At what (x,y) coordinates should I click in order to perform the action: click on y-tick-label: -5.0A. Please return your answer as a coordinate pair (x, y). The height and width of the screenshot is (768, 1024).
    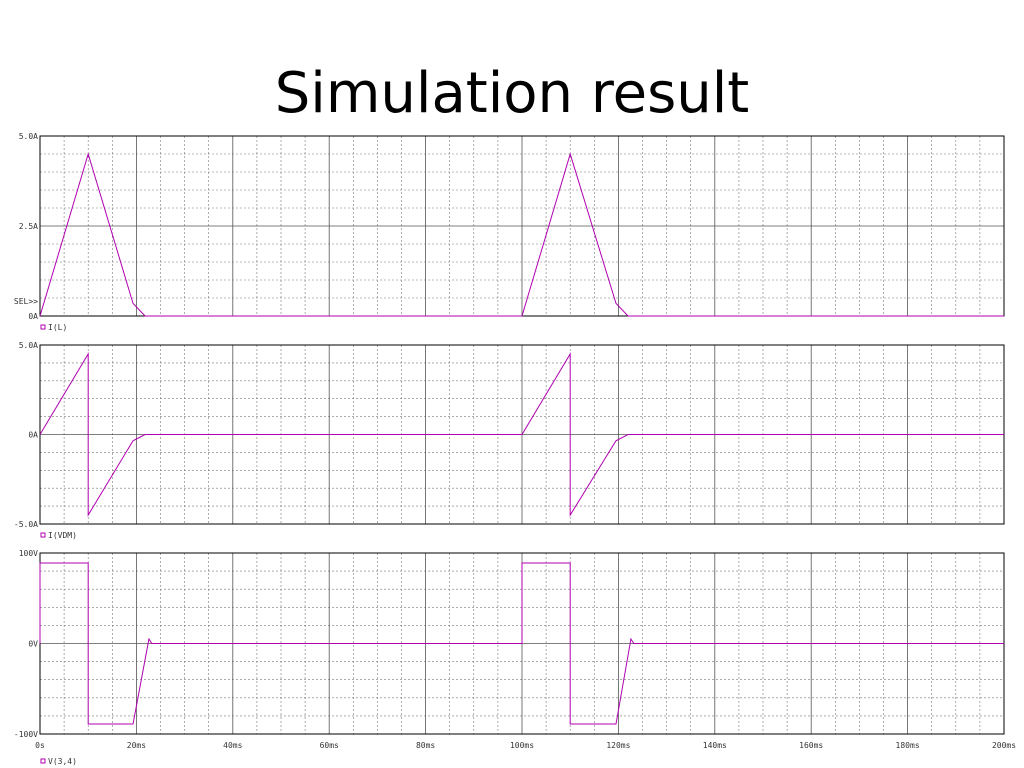
    Looking at the image, I should click on (26, 524).